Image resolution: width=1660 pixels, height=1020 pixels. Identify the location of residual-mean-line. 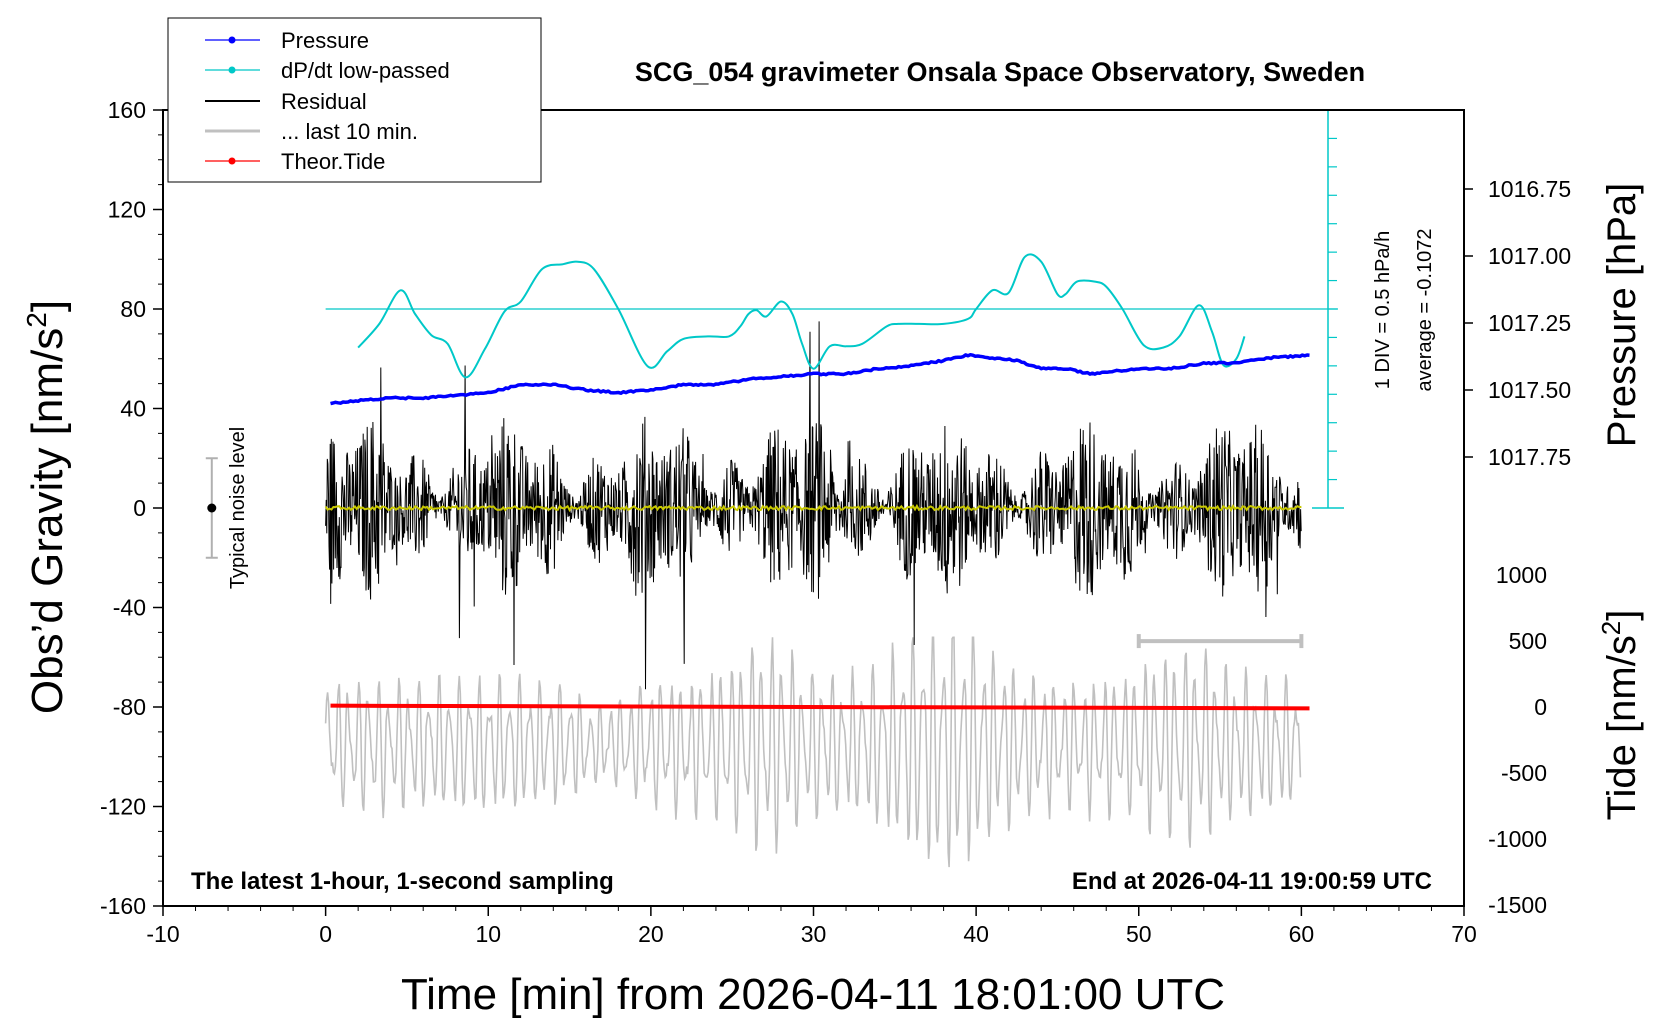
(813, 508).